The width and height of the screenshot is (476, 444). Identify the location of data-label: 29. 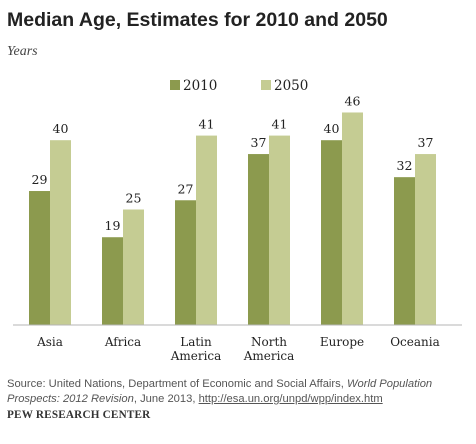
(40, 179).